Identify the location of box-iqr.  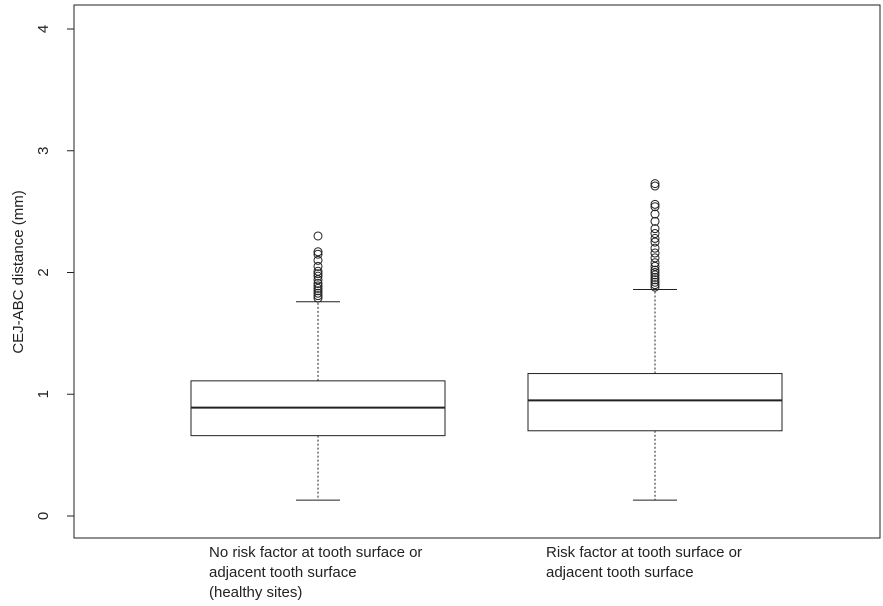
(655, 402).